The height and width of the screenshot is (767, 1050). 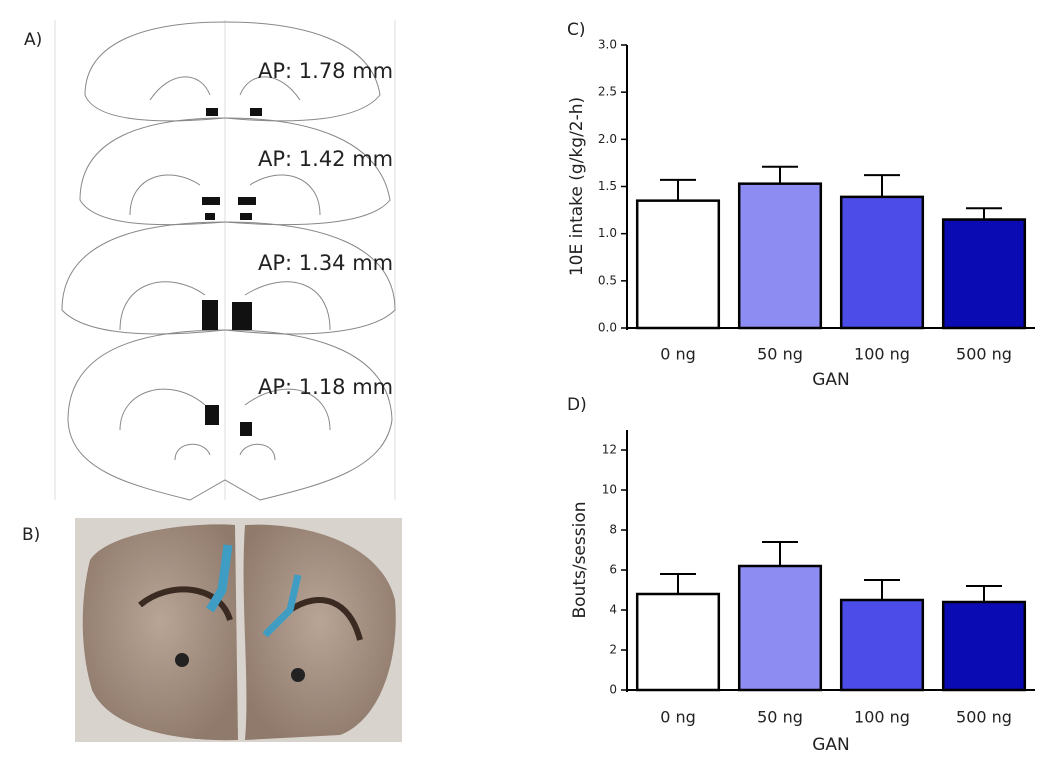 I want to click on panel-label: B), so click(x=31, y=535).